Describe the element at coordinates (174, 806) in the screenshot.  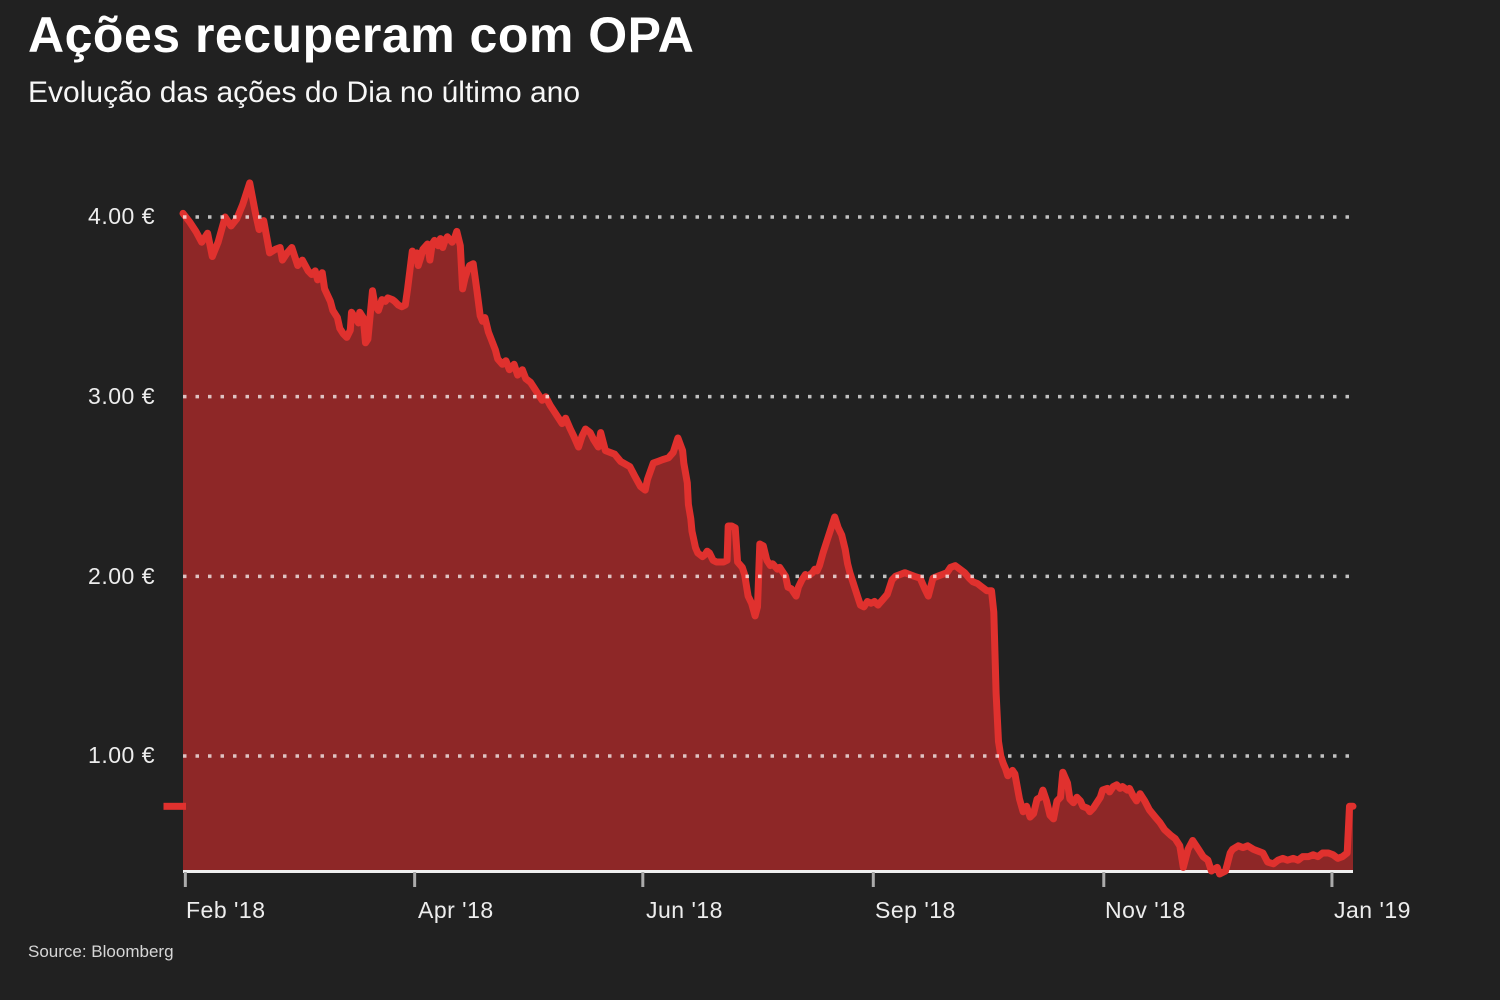
I see `last-price-marker` at that location.